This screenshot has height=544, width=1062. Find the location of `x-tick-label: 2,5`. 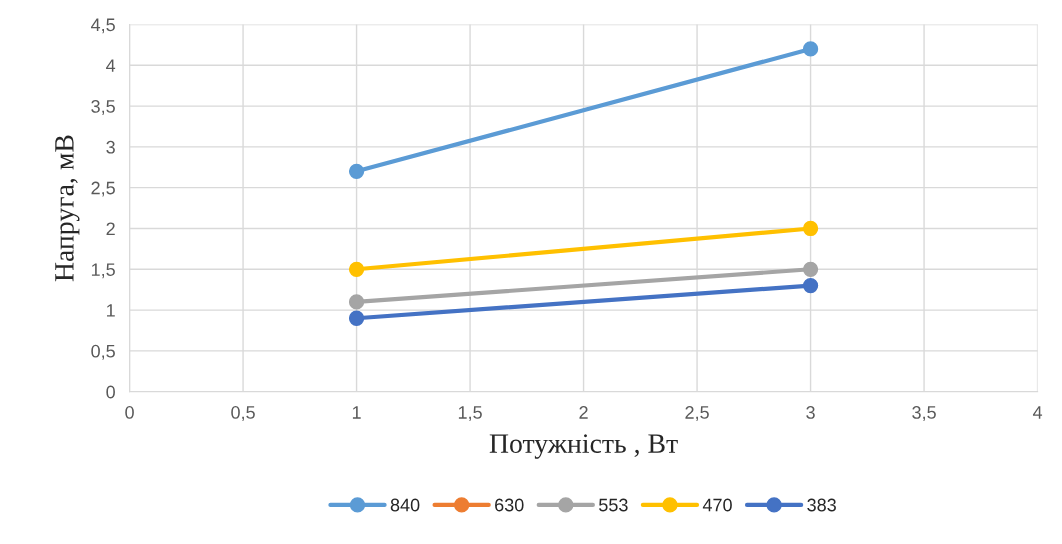

x-tick-label: 2,5 is located at coordinates (697, 413).